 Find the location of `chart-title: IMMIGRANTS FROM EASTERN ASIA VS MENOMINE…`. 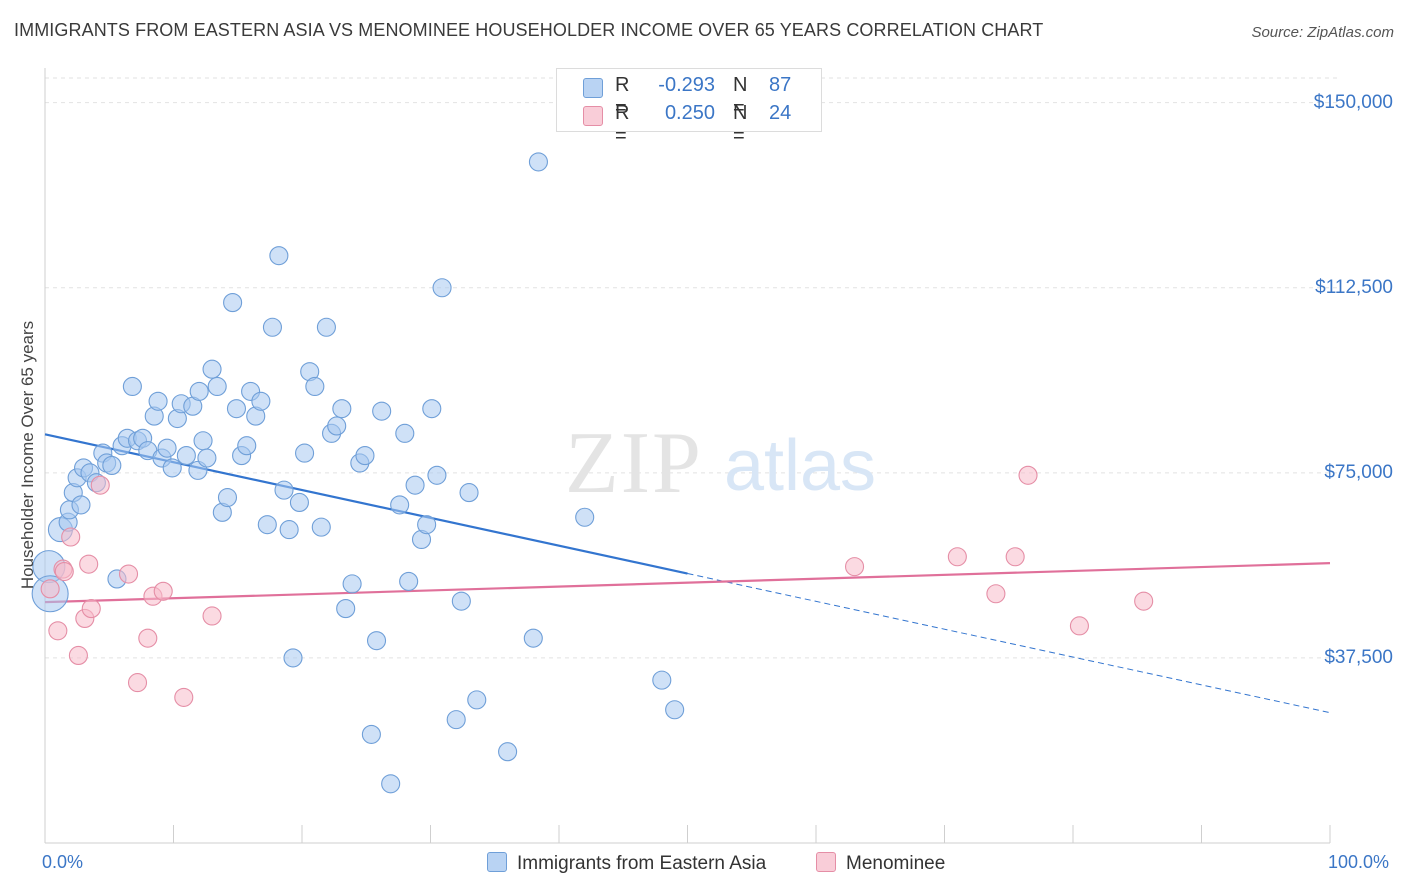

chart-title: IMMIGRANTS FROM EASTERN ASIA VS MENOMINE… is located at coordinates (529, 30).